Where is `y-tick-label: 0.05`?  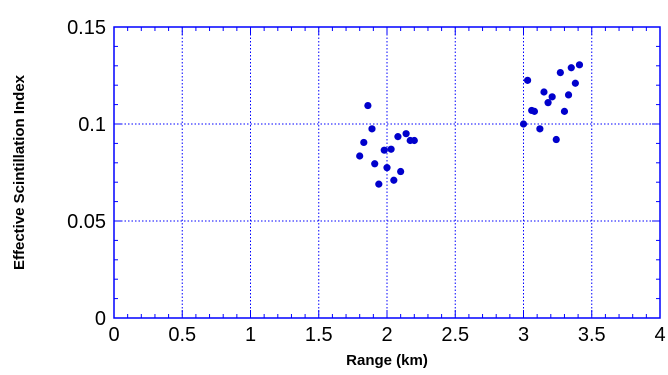 y-tick-label: 0.05 is located at coordinates (86, 222).